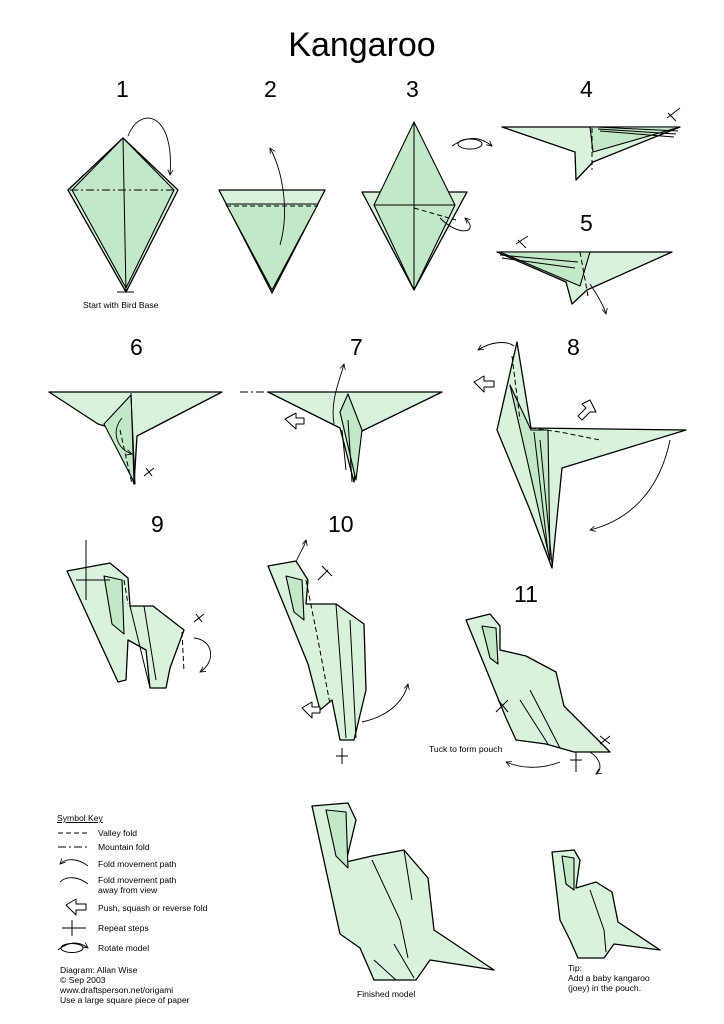  I want to click on step-11-figure, so click(538, 693).